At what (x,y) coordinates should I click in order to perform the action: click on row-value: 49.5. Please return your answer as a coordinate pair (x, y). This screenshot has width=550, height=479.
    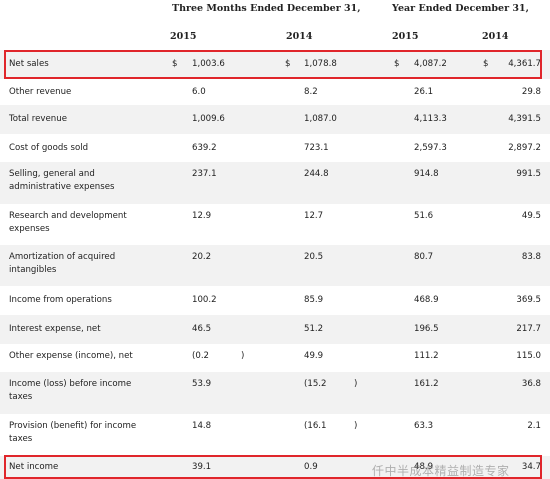
    Looking at the image, I should click on (531, 216).